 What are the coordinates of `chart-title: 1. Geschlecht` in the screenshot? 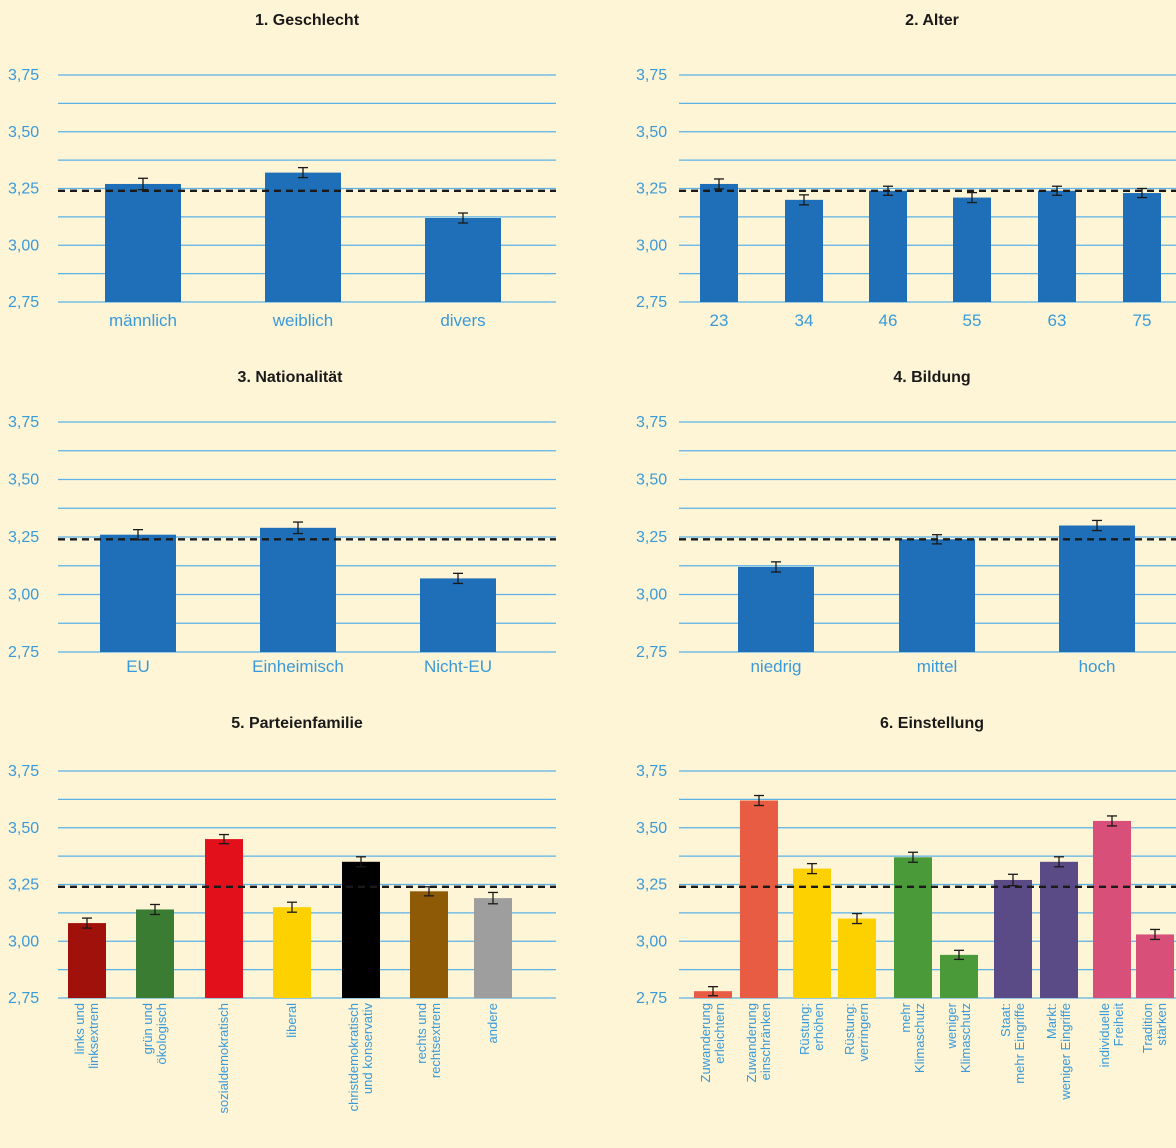 It's located at (307, 20).